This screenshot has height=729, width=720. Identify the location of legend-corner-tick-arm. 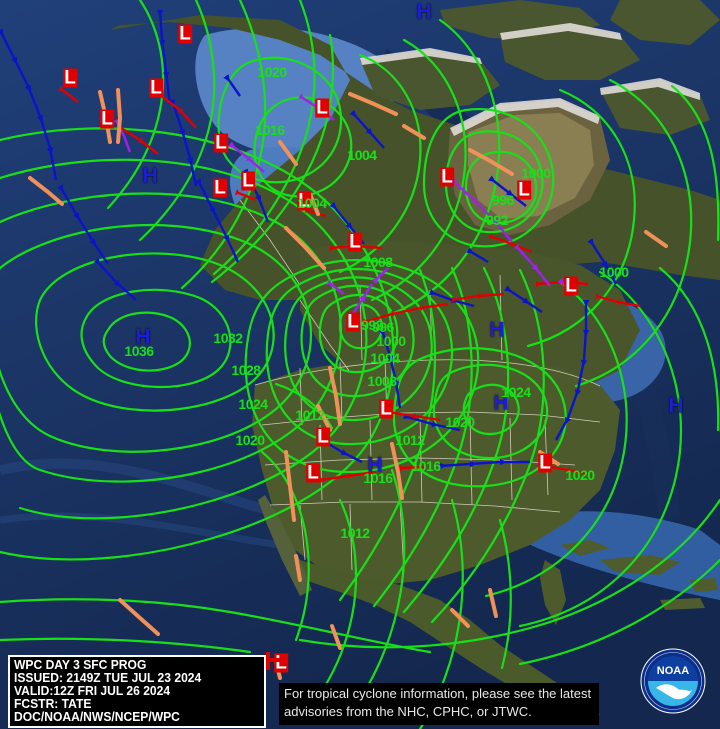
(273, 660).